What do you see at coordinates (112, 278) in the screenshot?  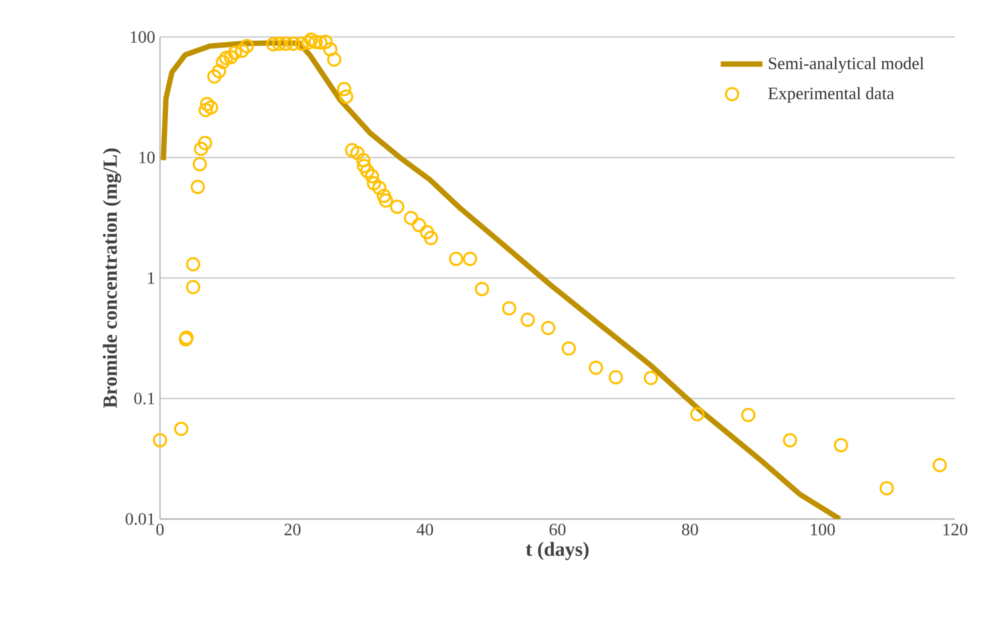 I see `y-axis-title: Bromide concentration (mg/L)` at bounding box center [112, 278].